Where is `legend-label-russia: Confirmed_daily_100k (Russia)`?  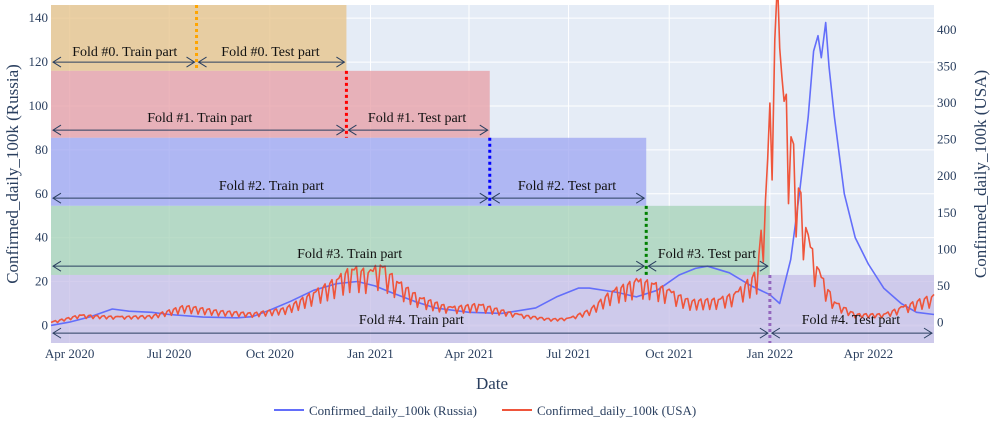 legend-label-russia: Confirmed_daily_100k (Russia) is located at coordinates (393, 410).